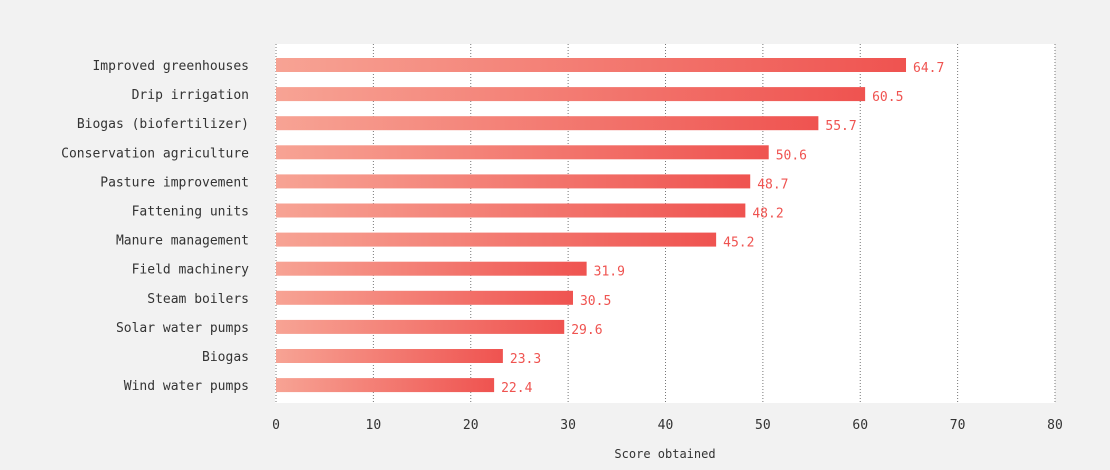 The image size is (1110, 470). What do you see at coordinates (958, 425) in the screenshot?
I see `x-tick-label: 70` at bounding box center [958, 425].